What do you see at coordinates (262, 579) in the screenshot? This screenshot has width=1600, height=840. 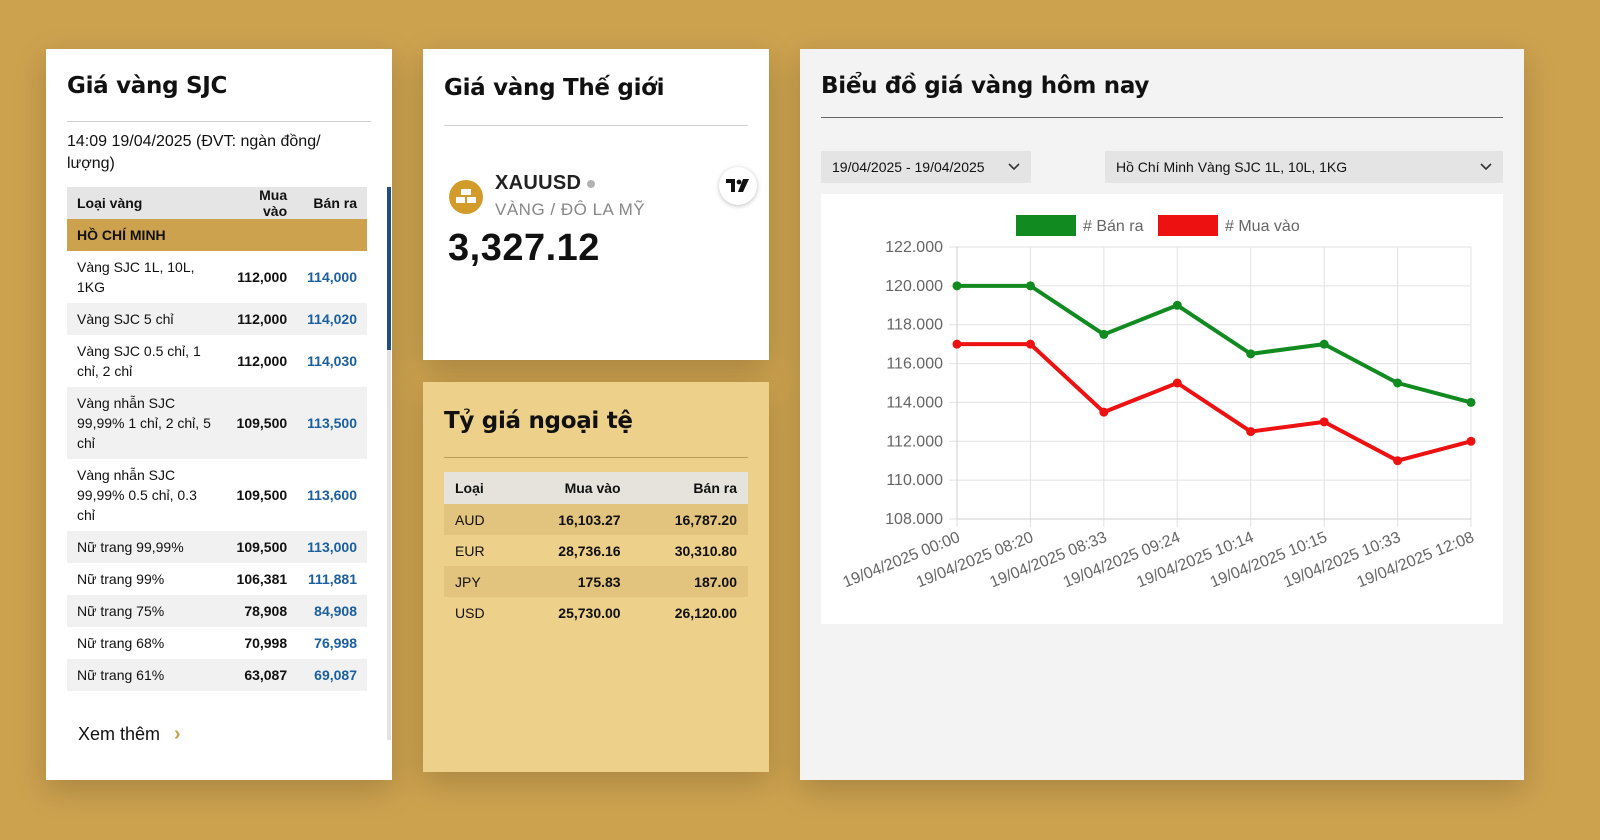 I see `buy-price-cell: 106,381` at bounding box center [262, 579].